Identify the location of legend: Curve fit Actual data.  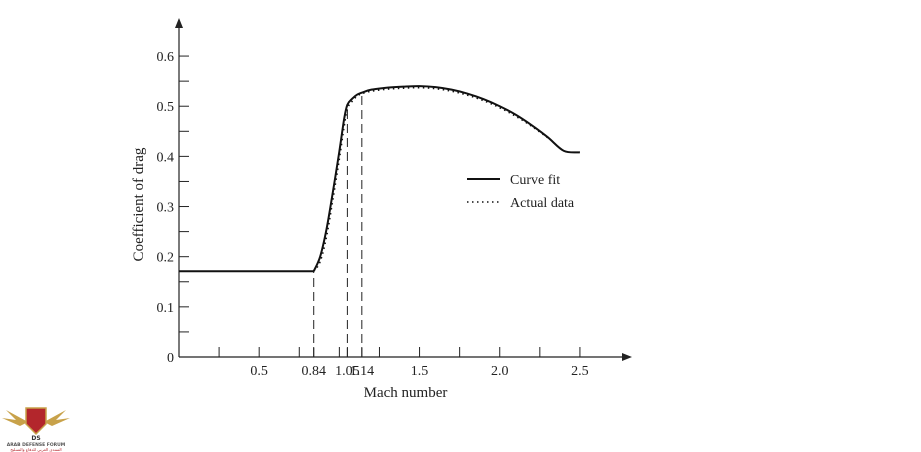
(521, 192).